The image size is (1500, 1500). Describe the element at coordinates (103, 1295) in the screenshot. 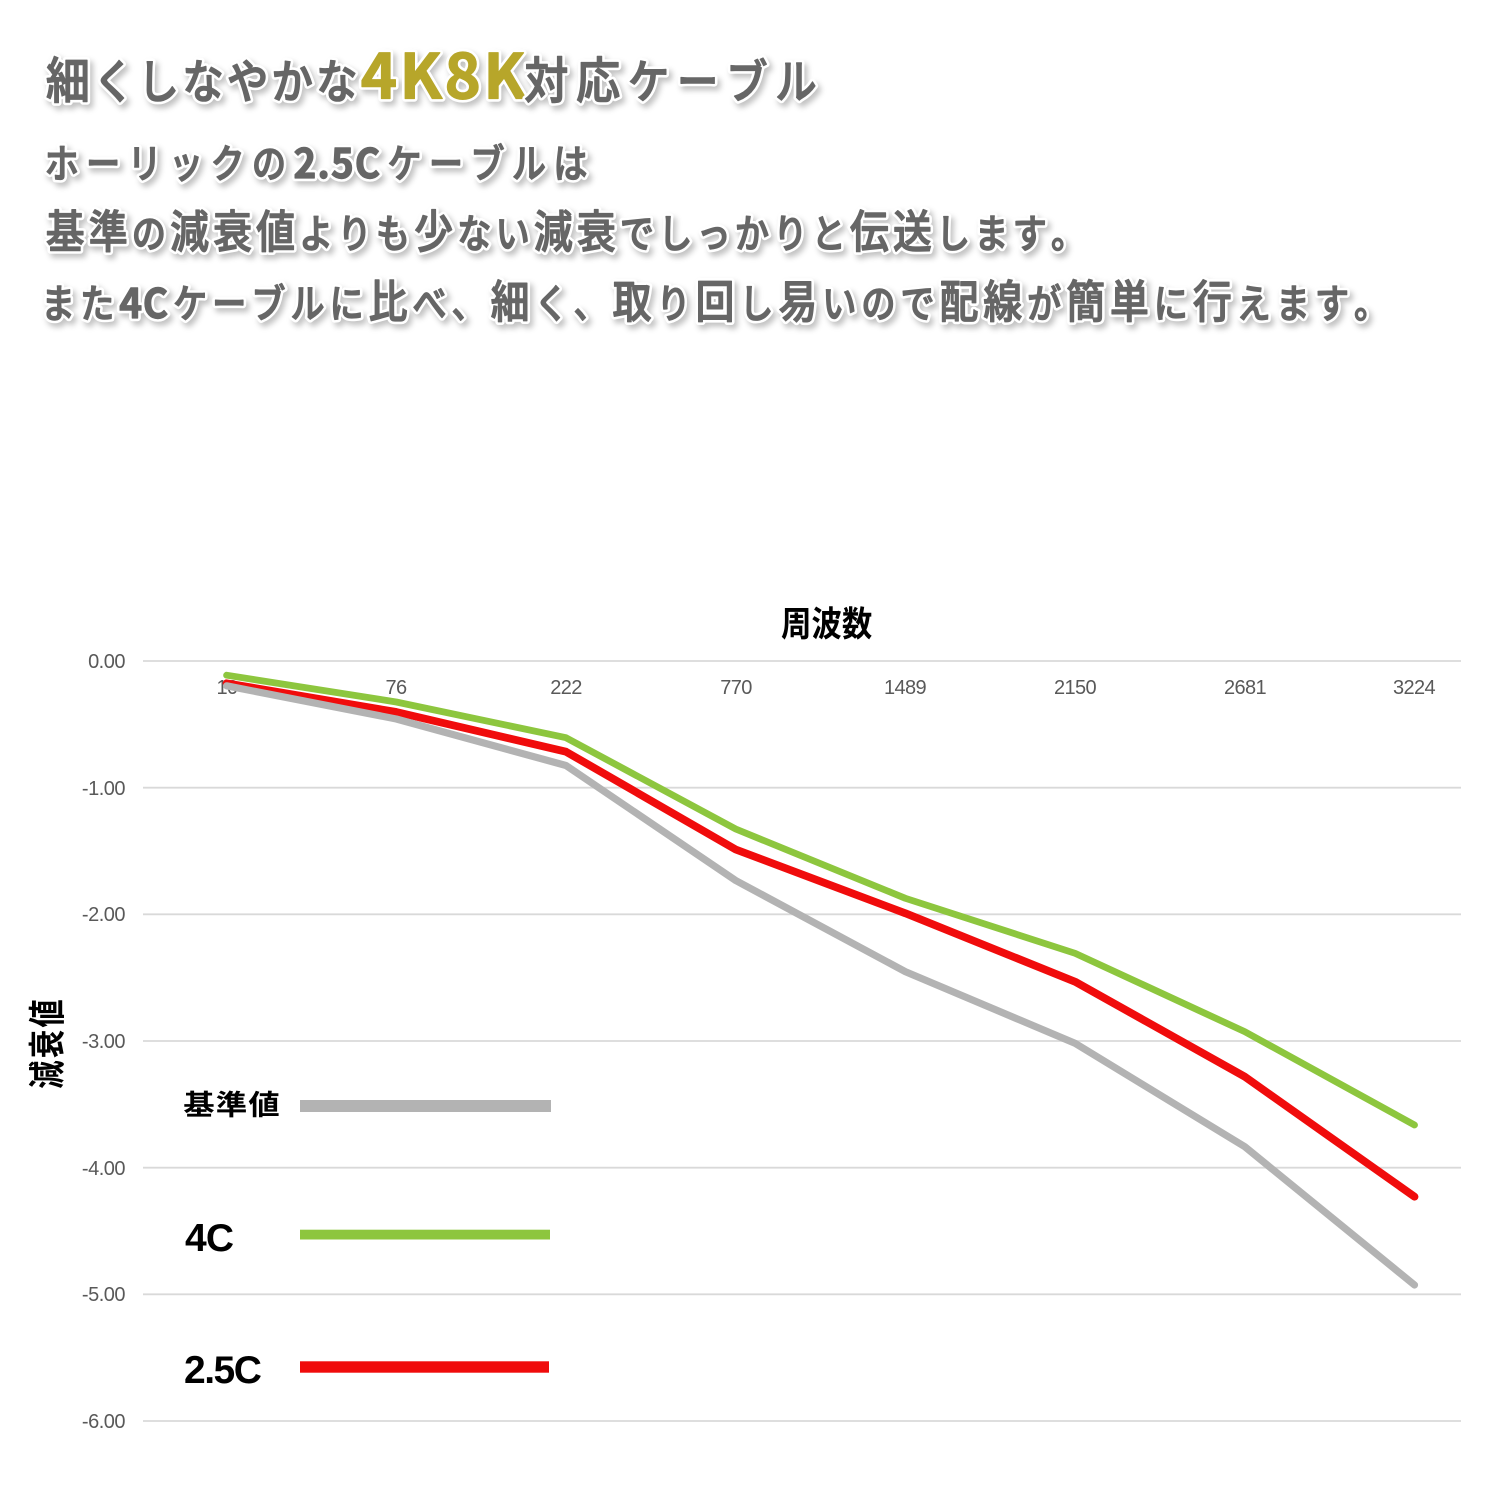

I see `svg-text: -5.00` at that location.